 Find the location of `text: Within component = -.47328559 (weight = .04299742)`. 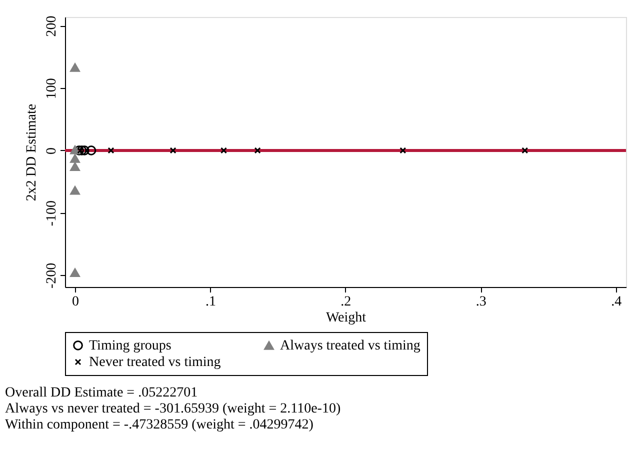

text: Within component = -.47328559 (weight = .04299742) is located at coordinates (159, 425).